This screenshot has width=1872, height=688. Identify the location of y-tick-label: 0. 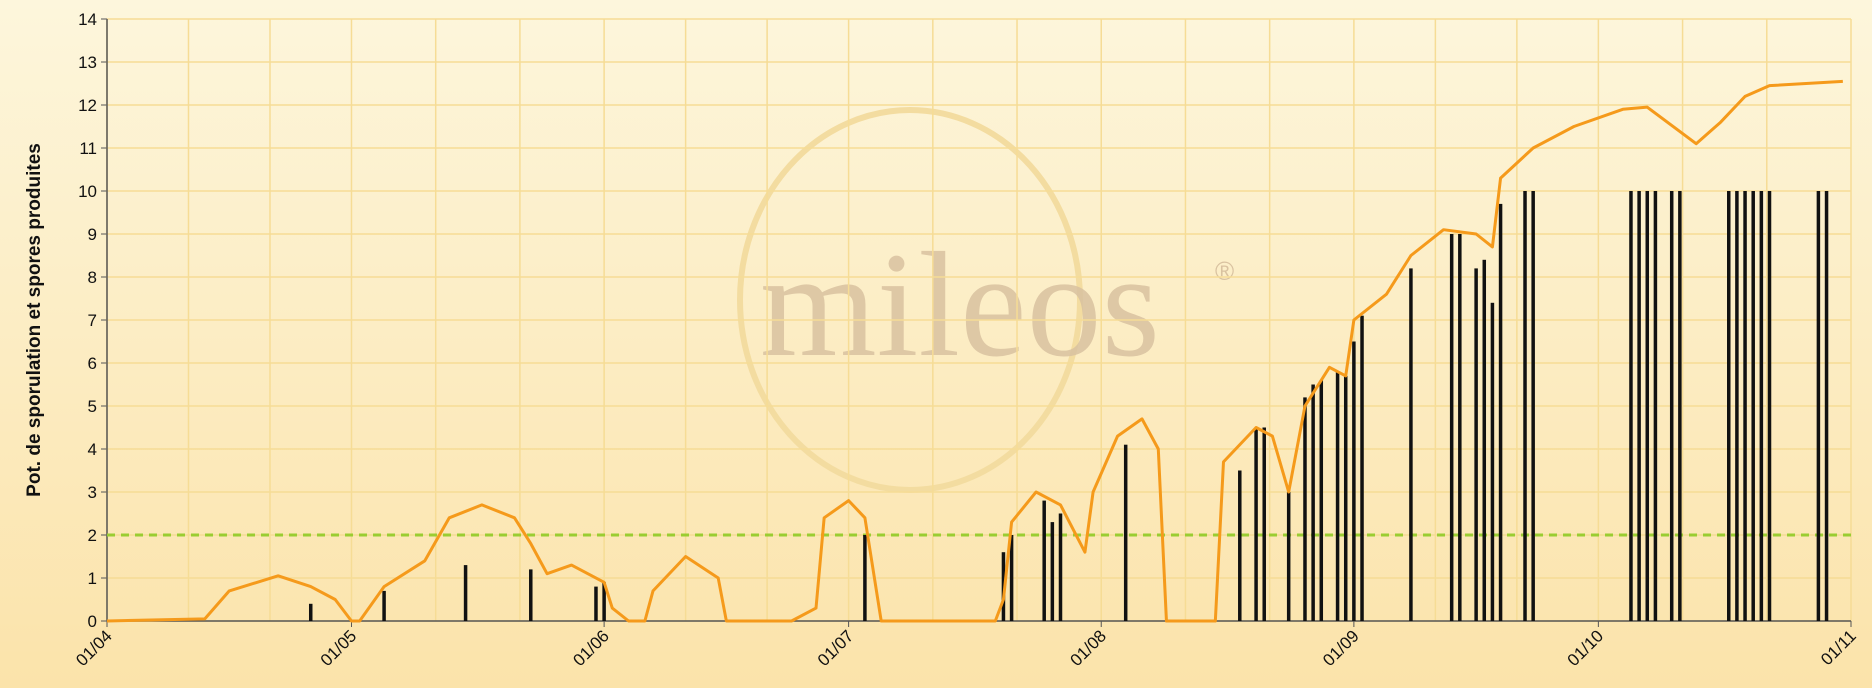
(92, 621).